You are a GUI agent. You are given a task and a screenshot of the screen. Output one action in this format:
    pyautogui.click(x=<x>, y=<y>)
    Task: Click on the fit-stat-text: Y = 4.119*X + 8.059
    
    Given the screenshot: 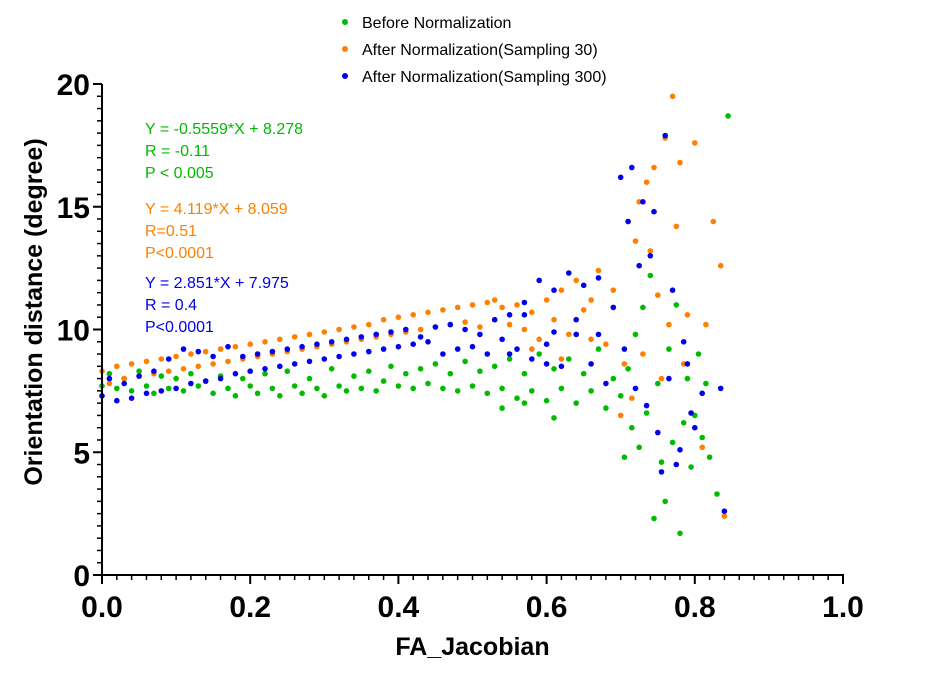 What is the action you would take?
    pyautogui.click(x=216, y=209)
    